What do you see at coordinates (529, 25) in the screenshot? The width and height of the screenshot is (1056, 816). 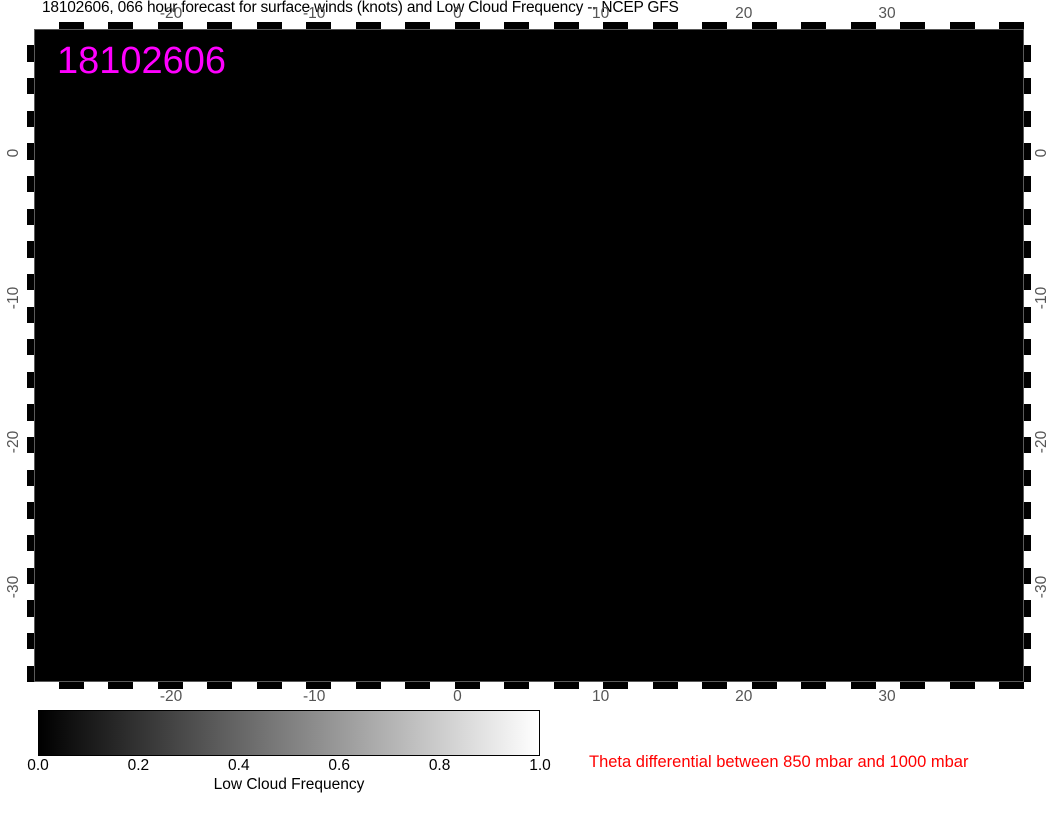 I see `axis-tickbar-top` at bounding box center [529, 25].